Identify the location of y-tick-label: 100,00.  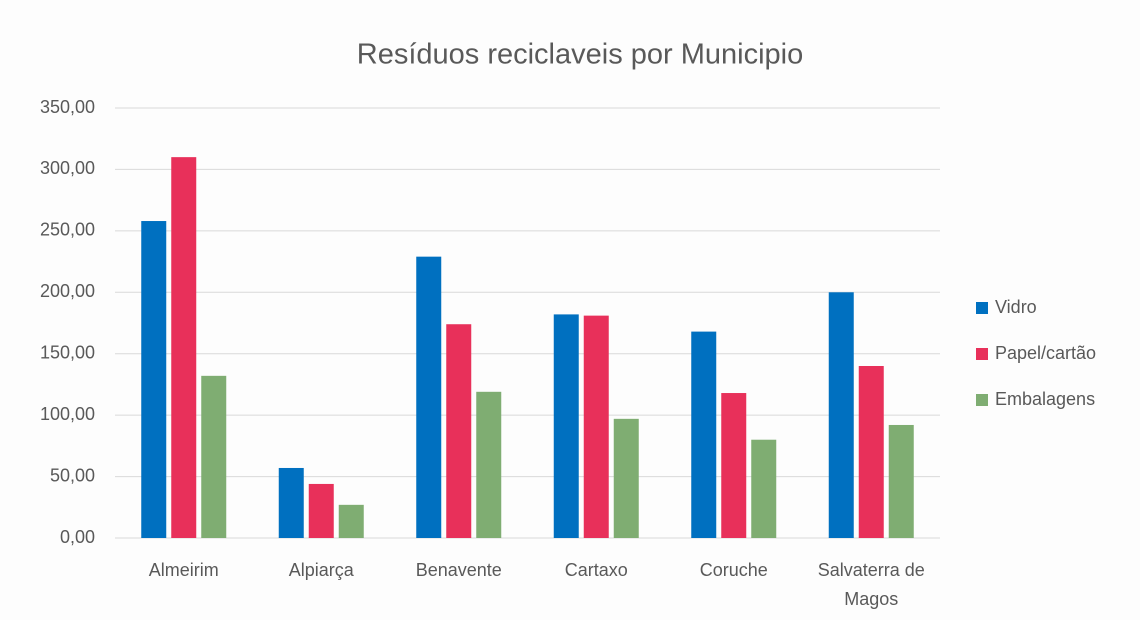
(67, 414).